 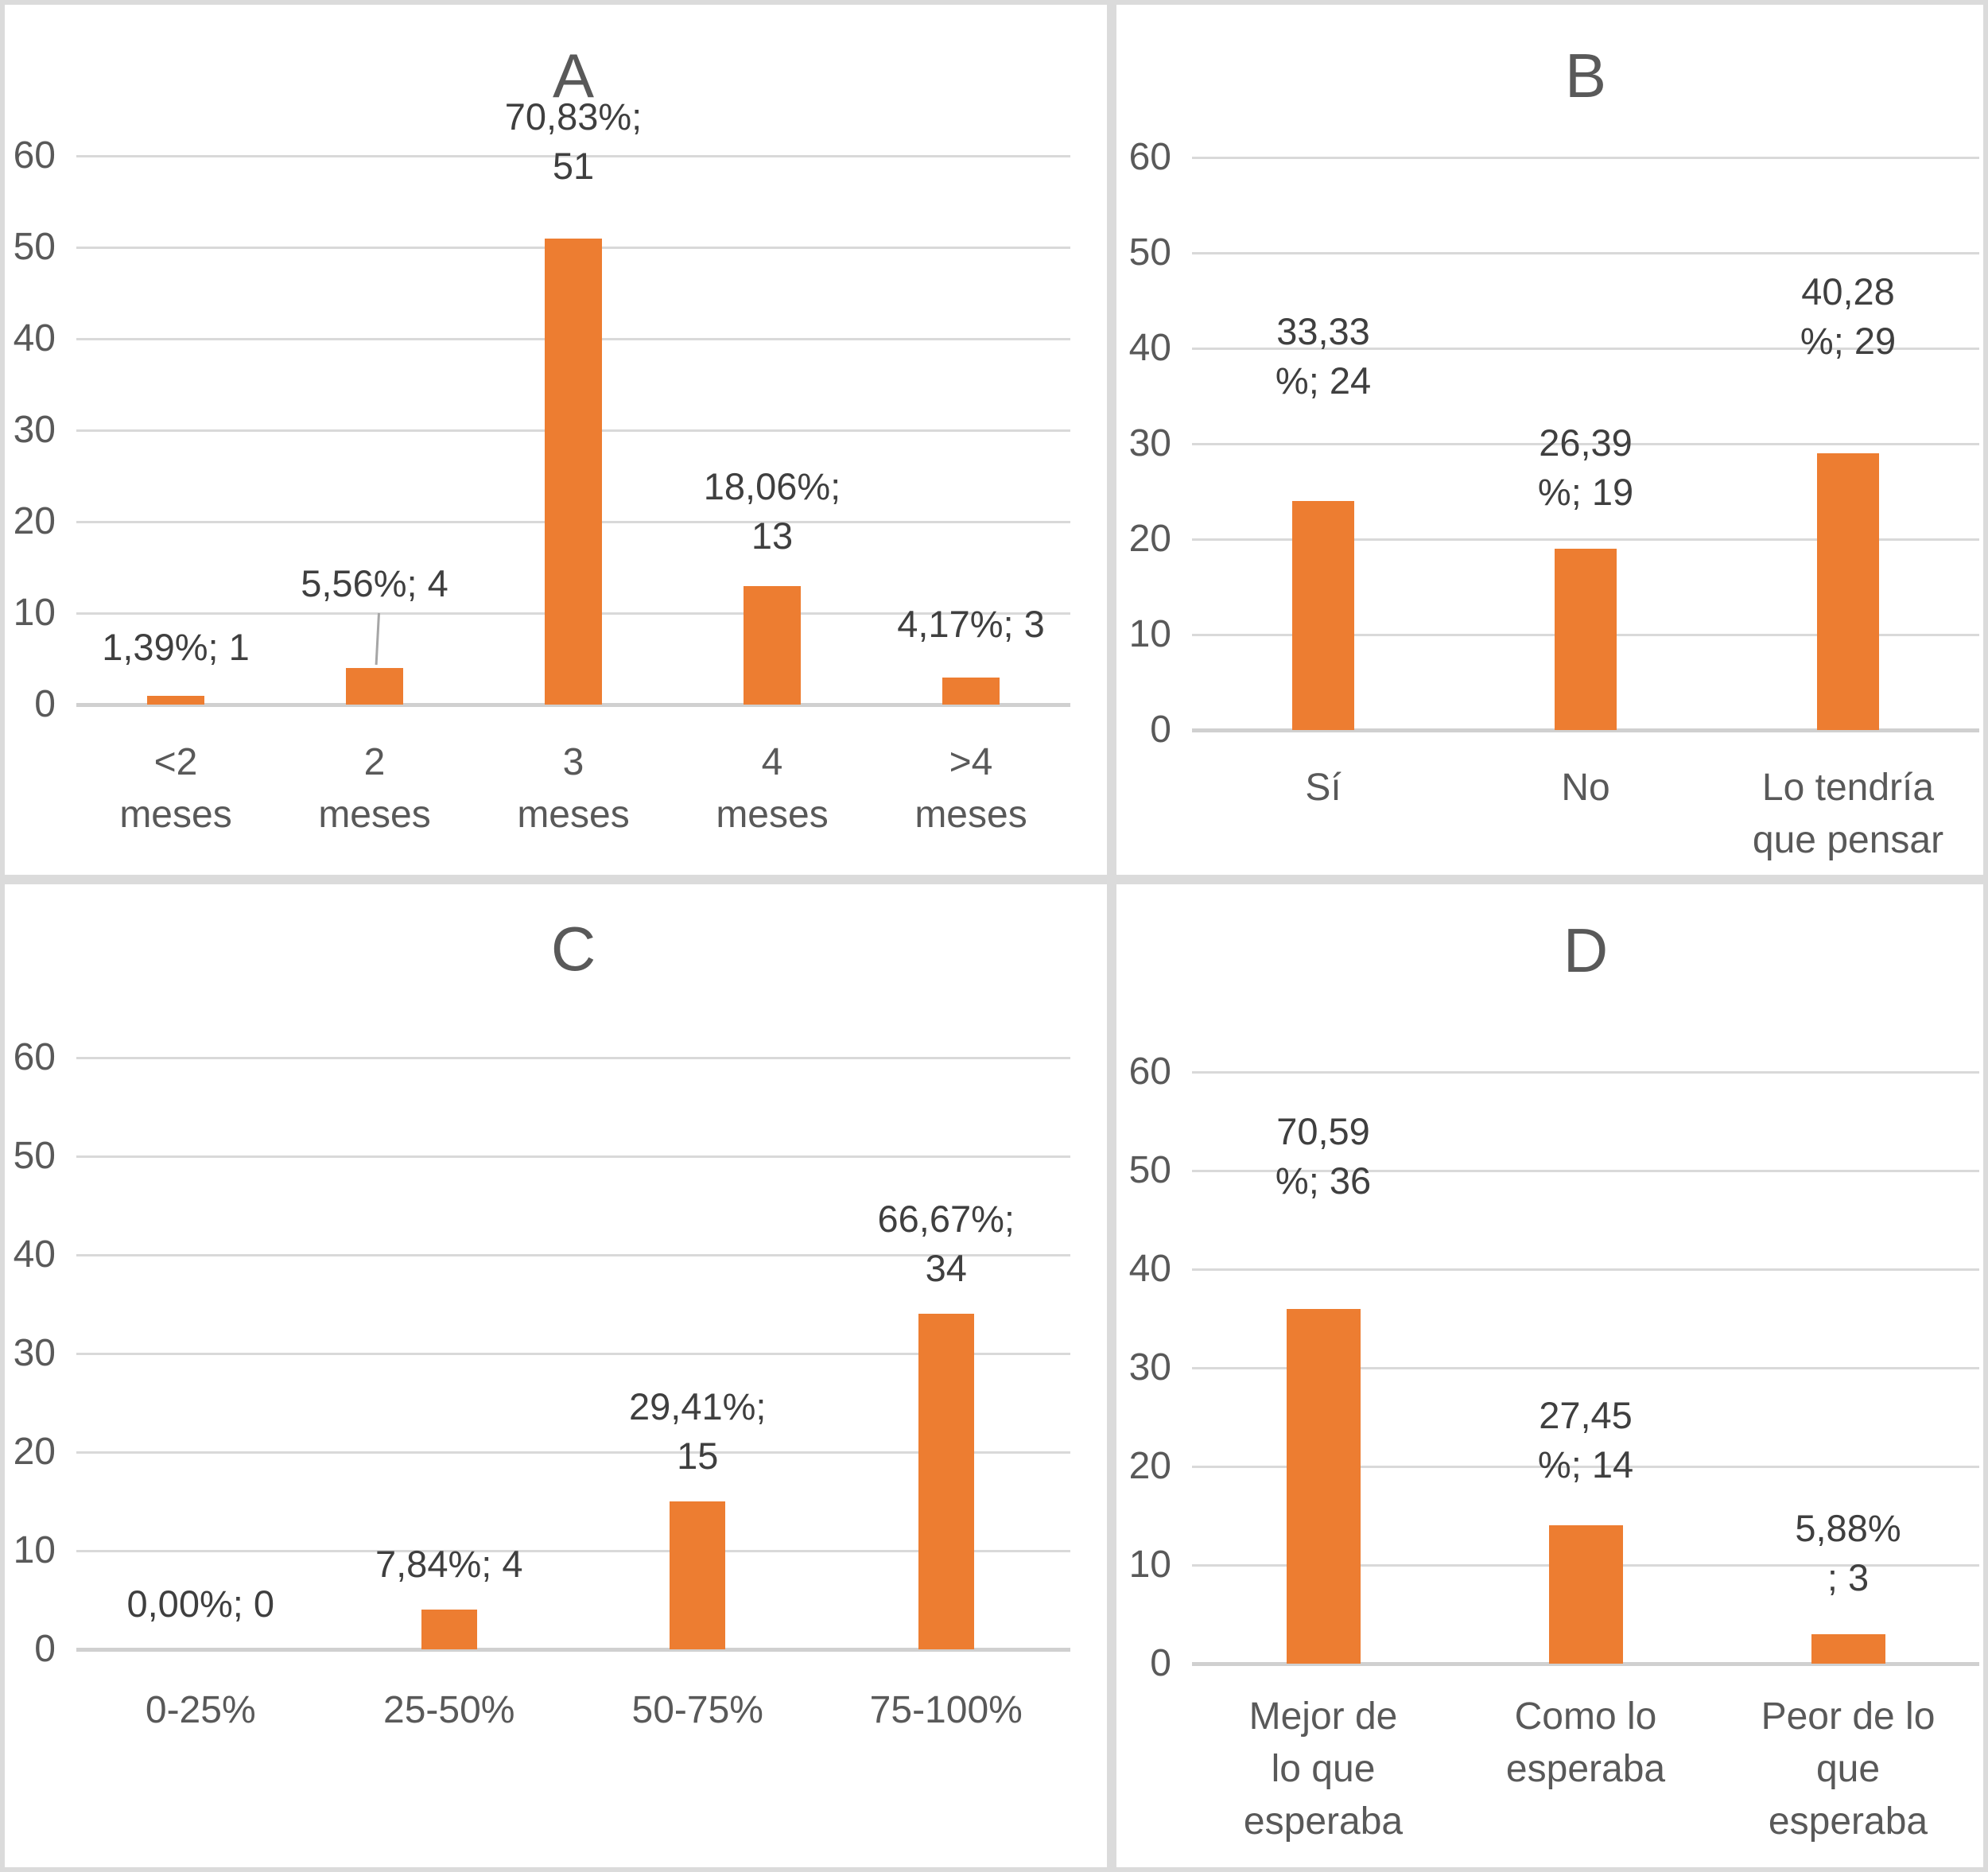 I want to click on data-label: 4,17%; 3, so click(x=971, y=623).